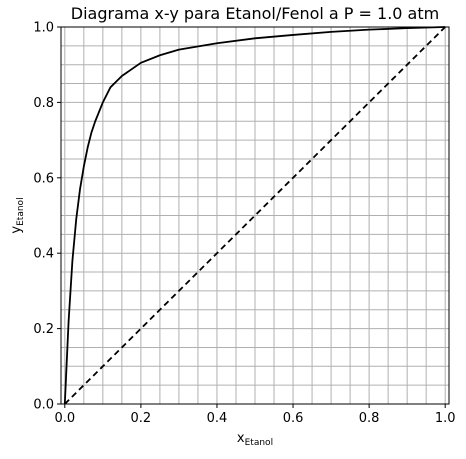  Describe the element at coordinates (43, 103) in the screenshot. I see `y-tick-label: 0.8` at that location.